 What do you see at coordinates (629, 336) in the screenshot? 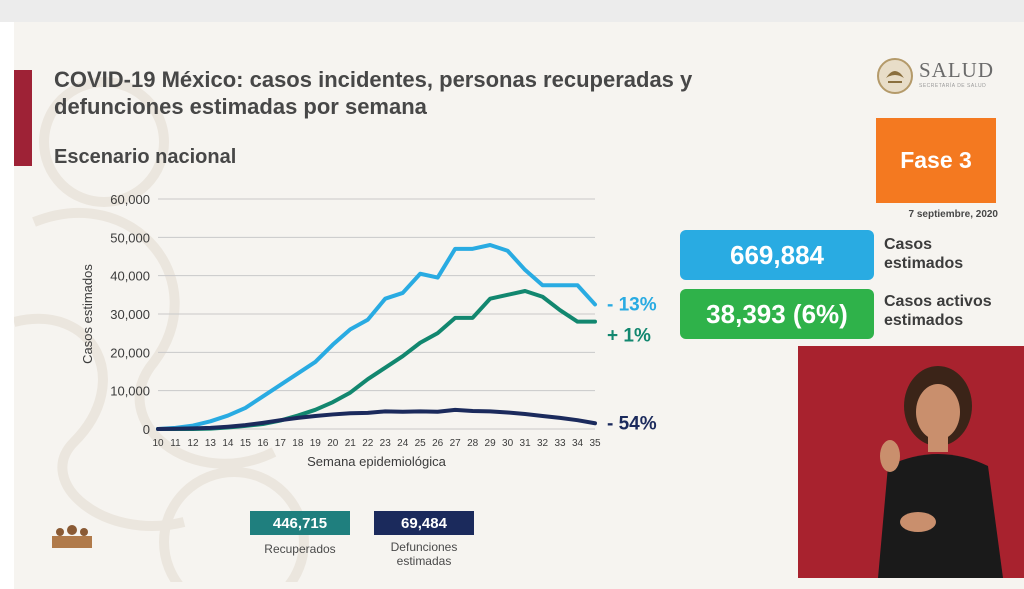
I see `series-change-label-recovered: + 1%` at bounding box center [629, 336].